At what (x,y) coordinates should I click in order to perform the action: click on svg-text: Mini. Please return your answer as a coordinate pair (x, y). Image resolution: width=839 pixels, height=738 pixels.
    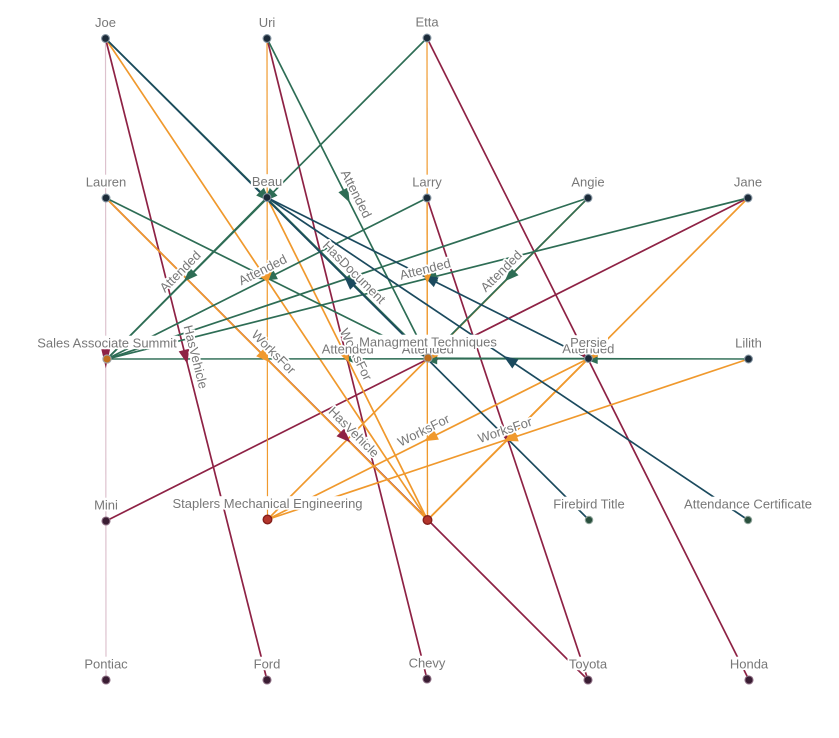
    Looking at the image, I should click on (106, 505).